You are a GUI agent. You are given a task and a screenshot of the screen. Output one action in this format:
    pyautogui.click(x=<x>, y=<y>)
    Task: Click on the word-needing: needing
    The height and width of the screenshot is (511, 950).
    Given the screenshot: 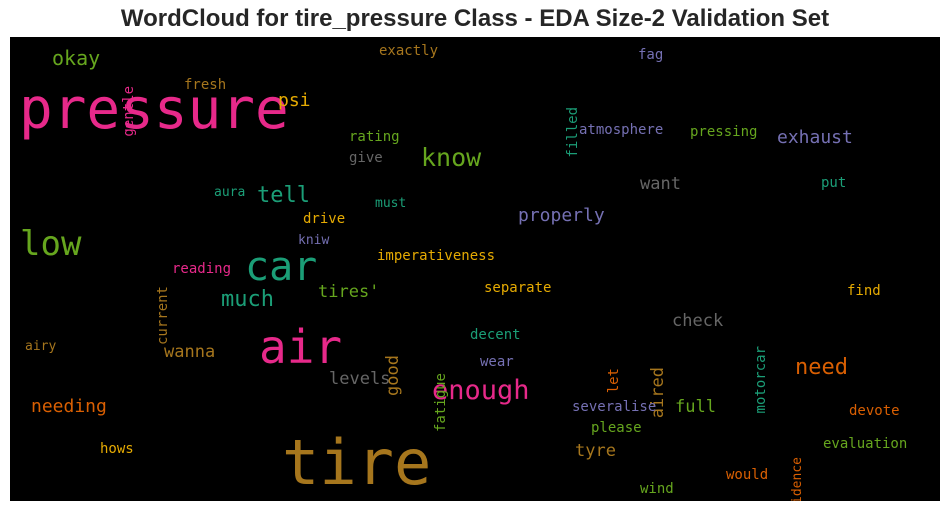 What is the action you would take?
    pyautogui.click(x=69, y=406)
    